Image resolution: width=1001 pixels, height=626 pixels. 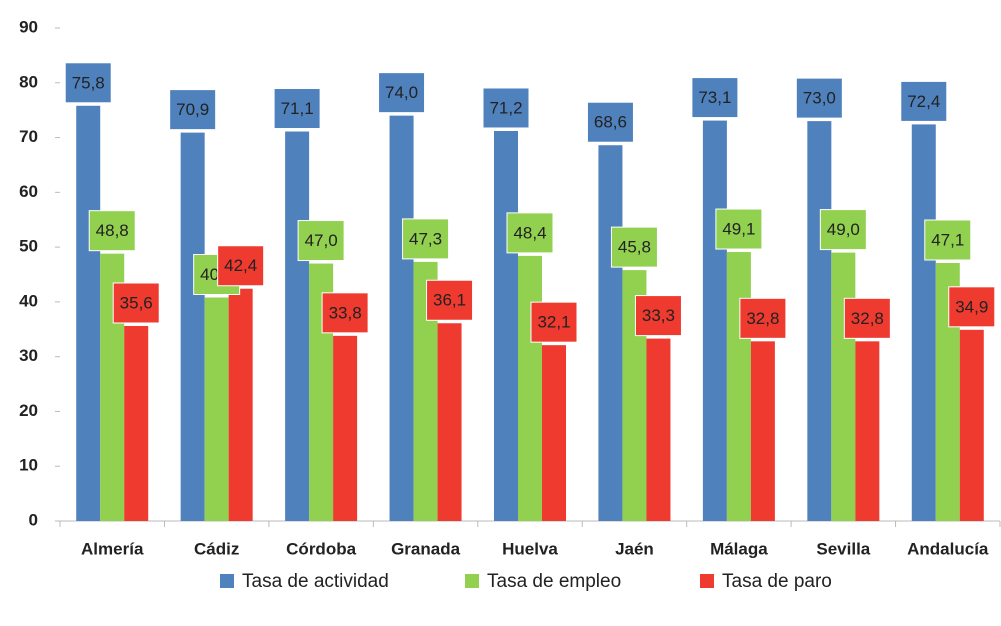 I want to click on value-label: 47,3, so click(x=425, y=238).